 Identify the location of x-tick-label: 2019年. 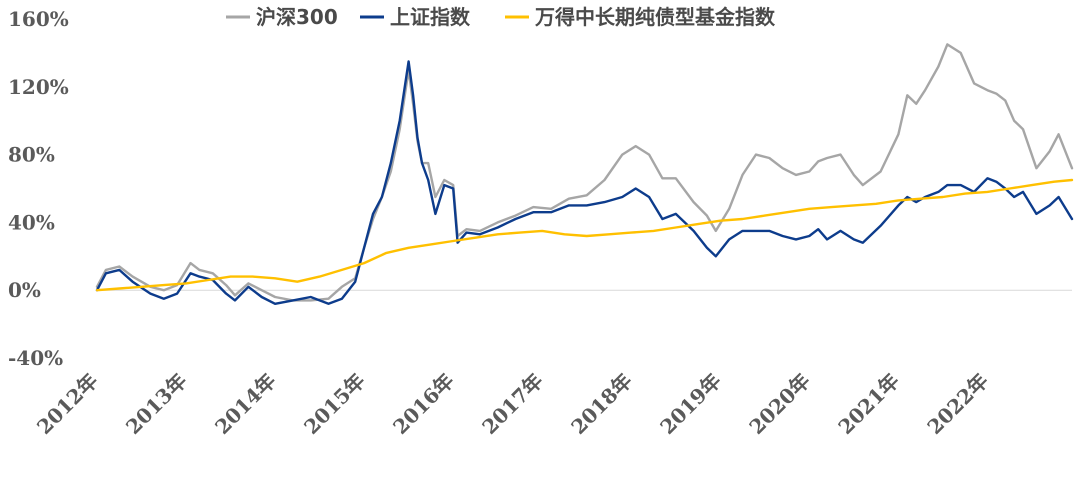
(690, 404).